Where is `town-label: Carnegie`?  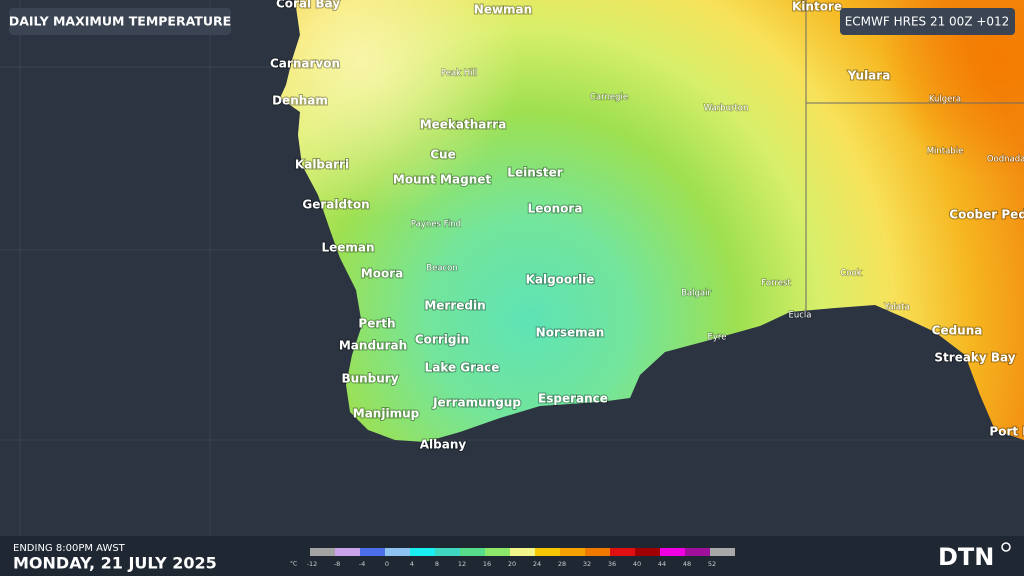
town-label: Carnegie is located at coordinates (609, 98).